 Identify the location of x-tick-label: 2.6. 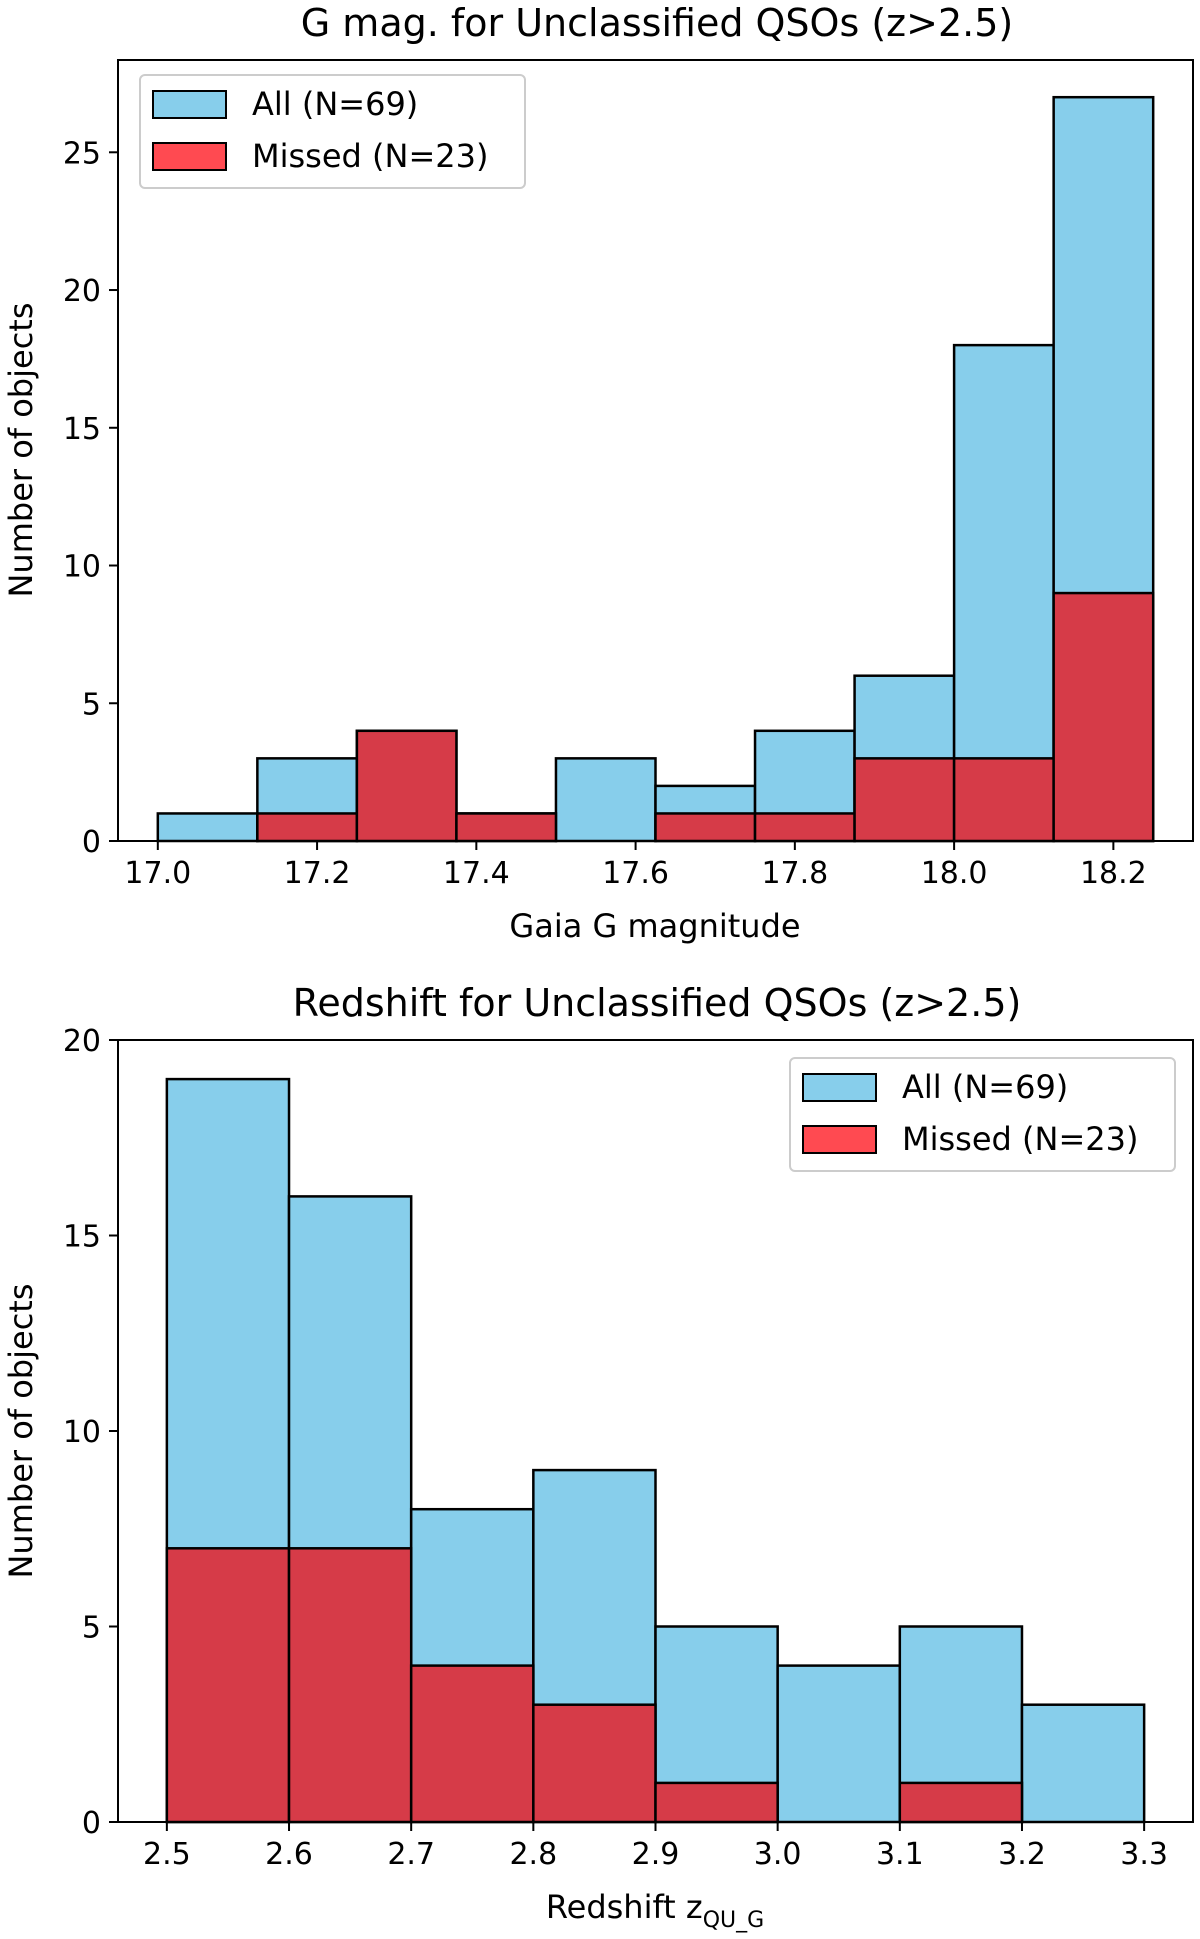
(289, 1854).